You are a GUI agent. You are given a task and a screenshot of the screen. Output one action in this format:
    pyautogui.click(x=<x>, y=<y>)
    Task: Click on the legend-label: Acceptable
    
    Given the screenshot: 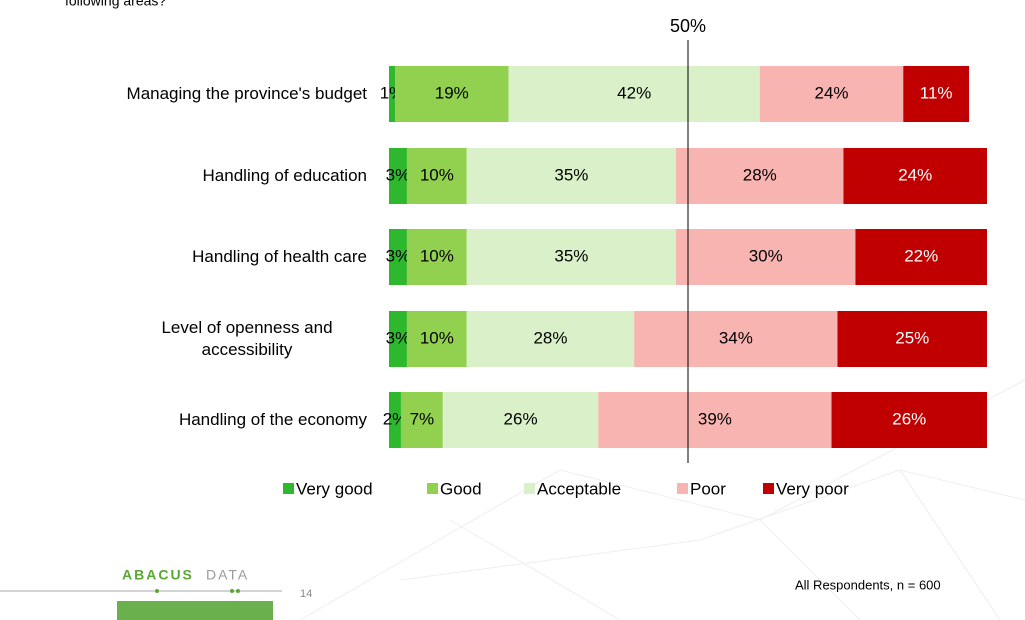 What is the action you would take?
    pyautogui.click(x=579, y=488)
    